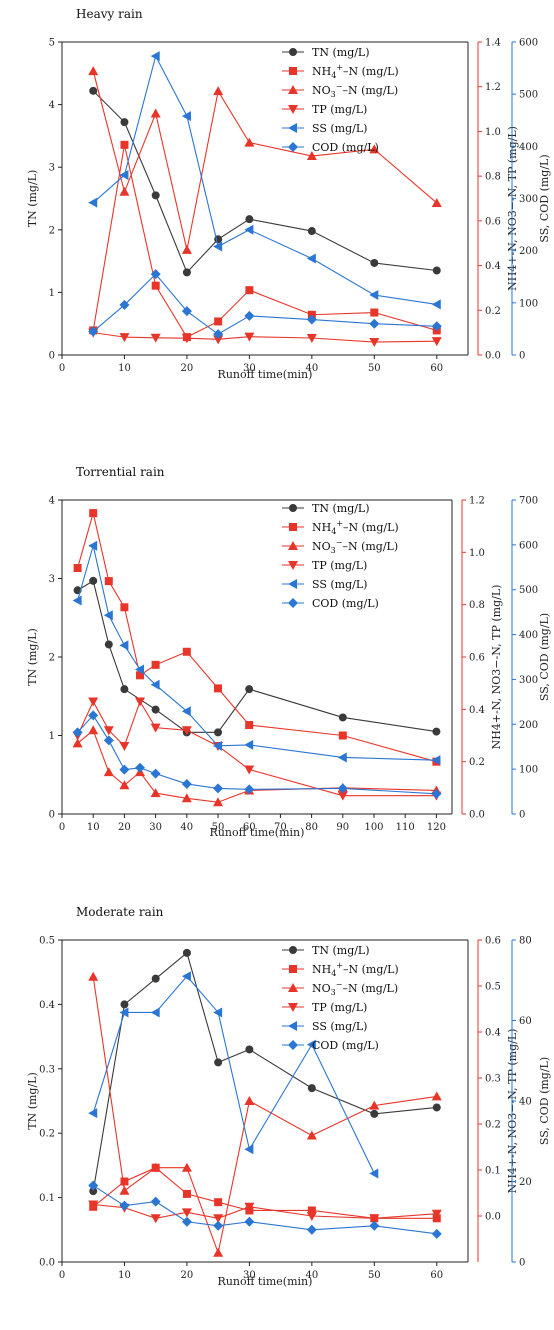  Describe the element at coordinates (187, 1275) in the screenshot. I see `x-tick-label: 20` at that location.